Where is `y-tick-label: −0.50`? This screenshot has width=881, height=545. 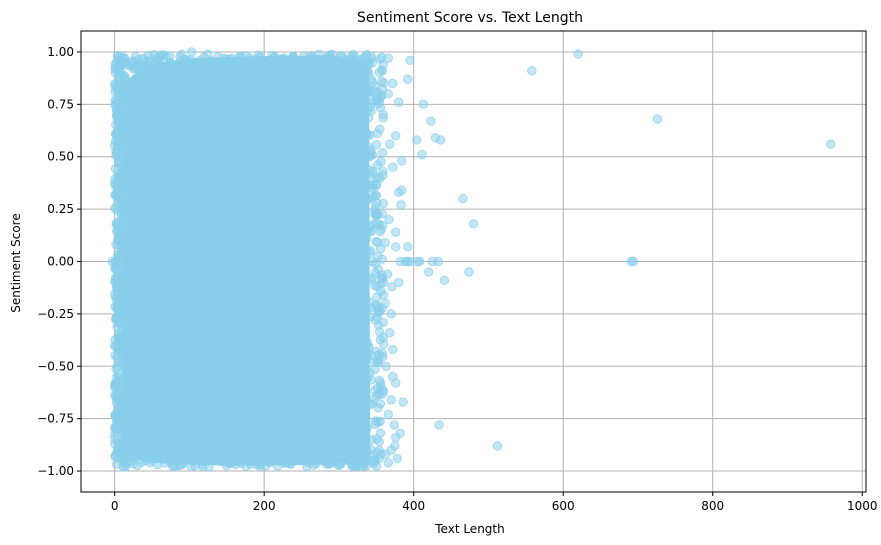 y-tick-label: −0.50 is located at coordinates (55, 366).